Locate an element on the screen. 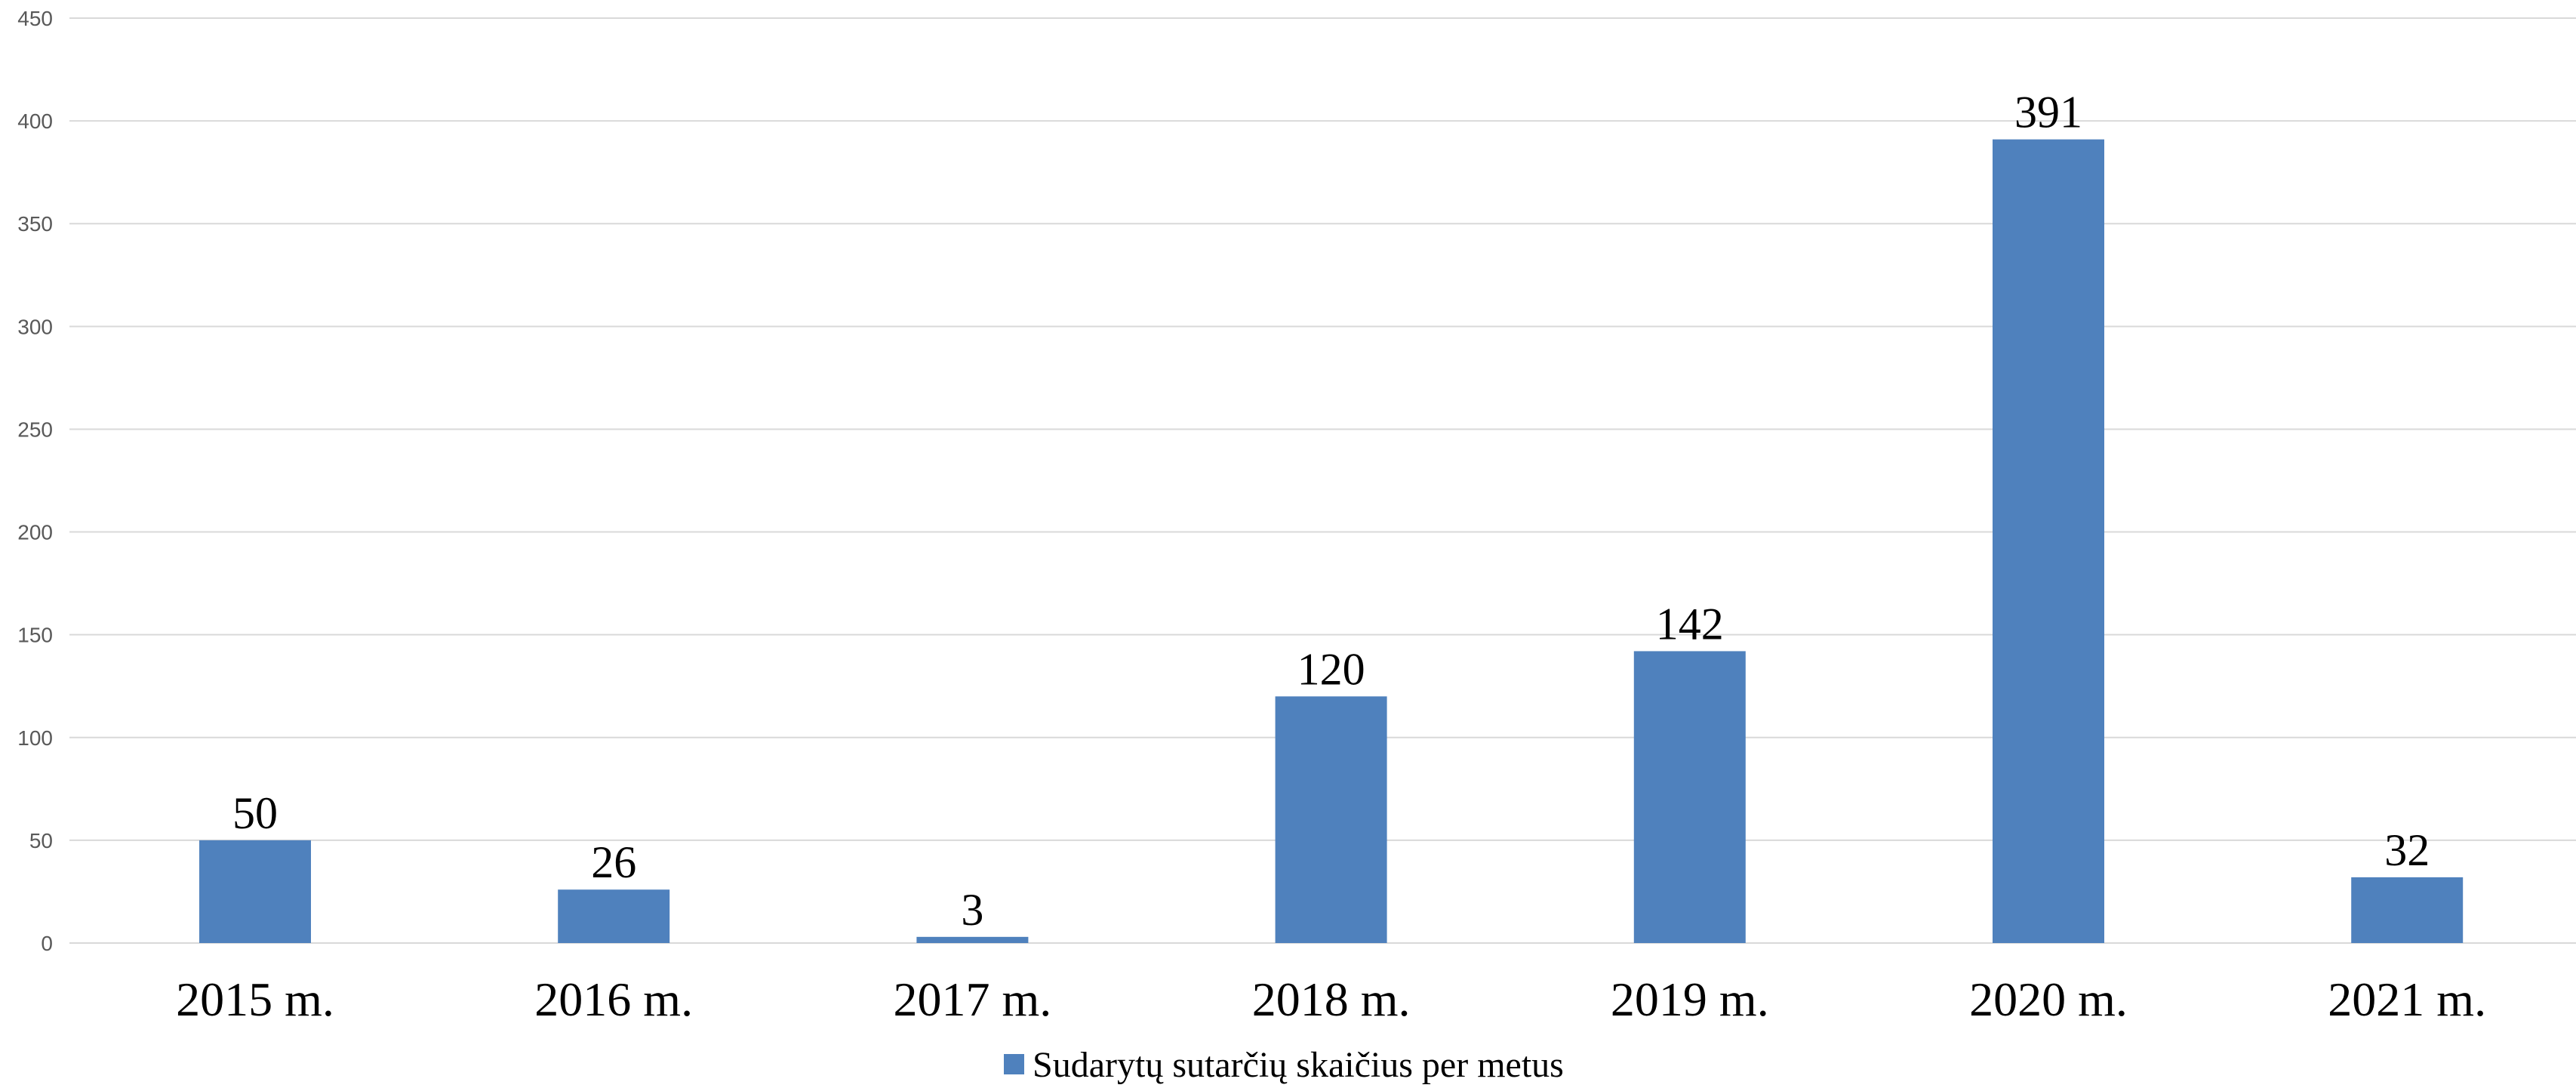 The image size is (2576, 1088). data-label: 120 is located at coordinates (1331, 669).